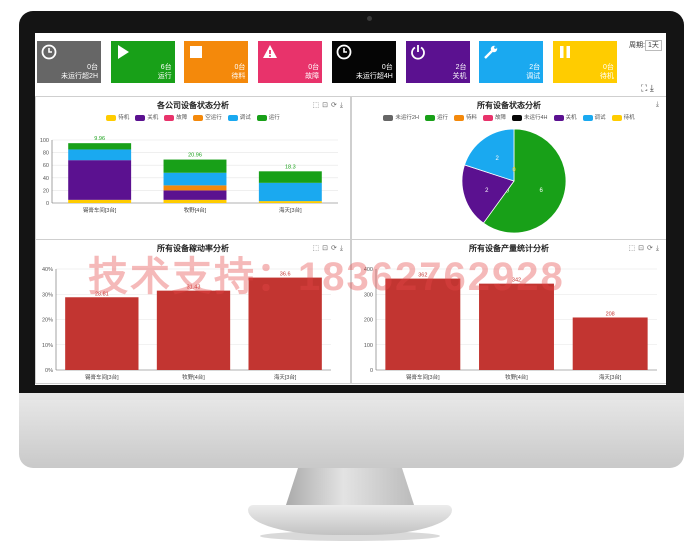 The width and height of the screenshot is (699, 548). What do you see at coordinates (610, 377) in the screenshot?
I see `x-tick-label: 海天[3台]` at bounding box center [610, 377].